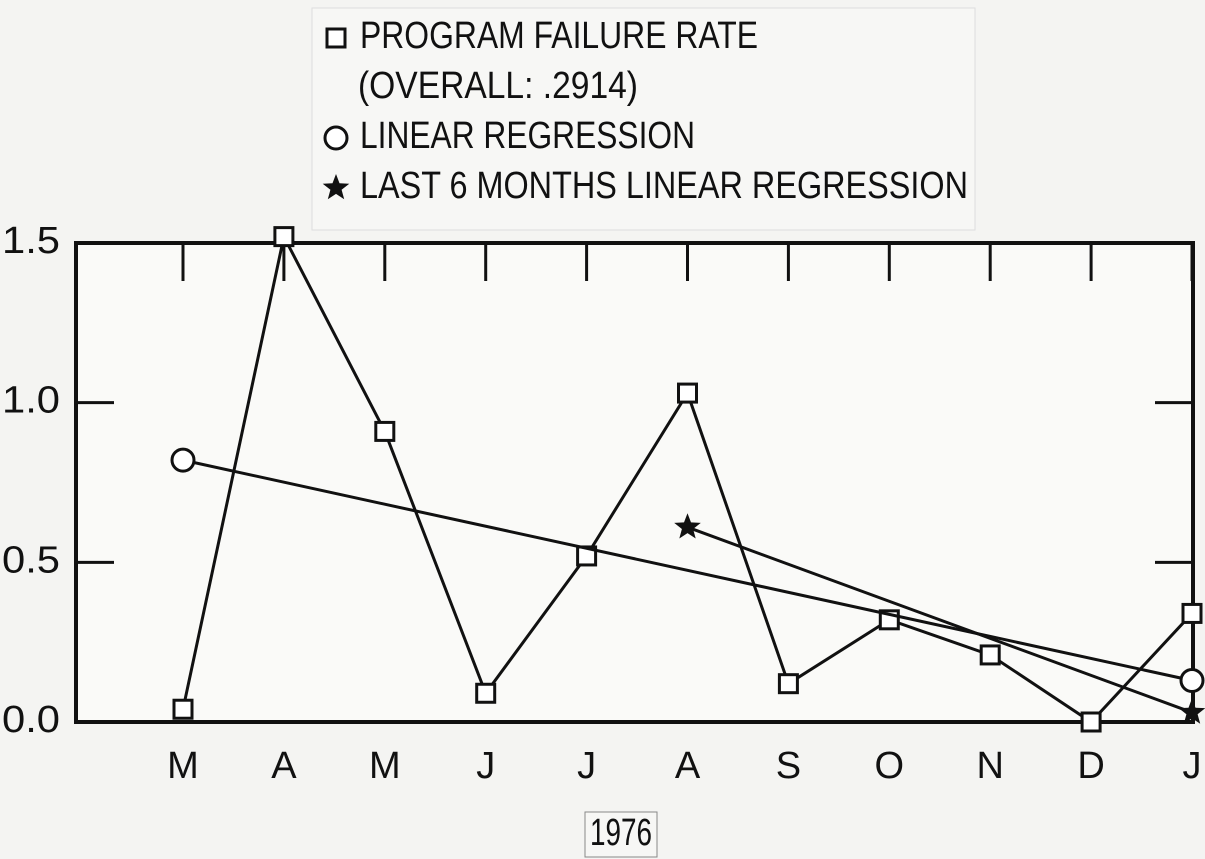  What do you see at coordinates (989, 766) in the screenshot?
I see `x-tick-label: N` at bounding box center [989, 766].